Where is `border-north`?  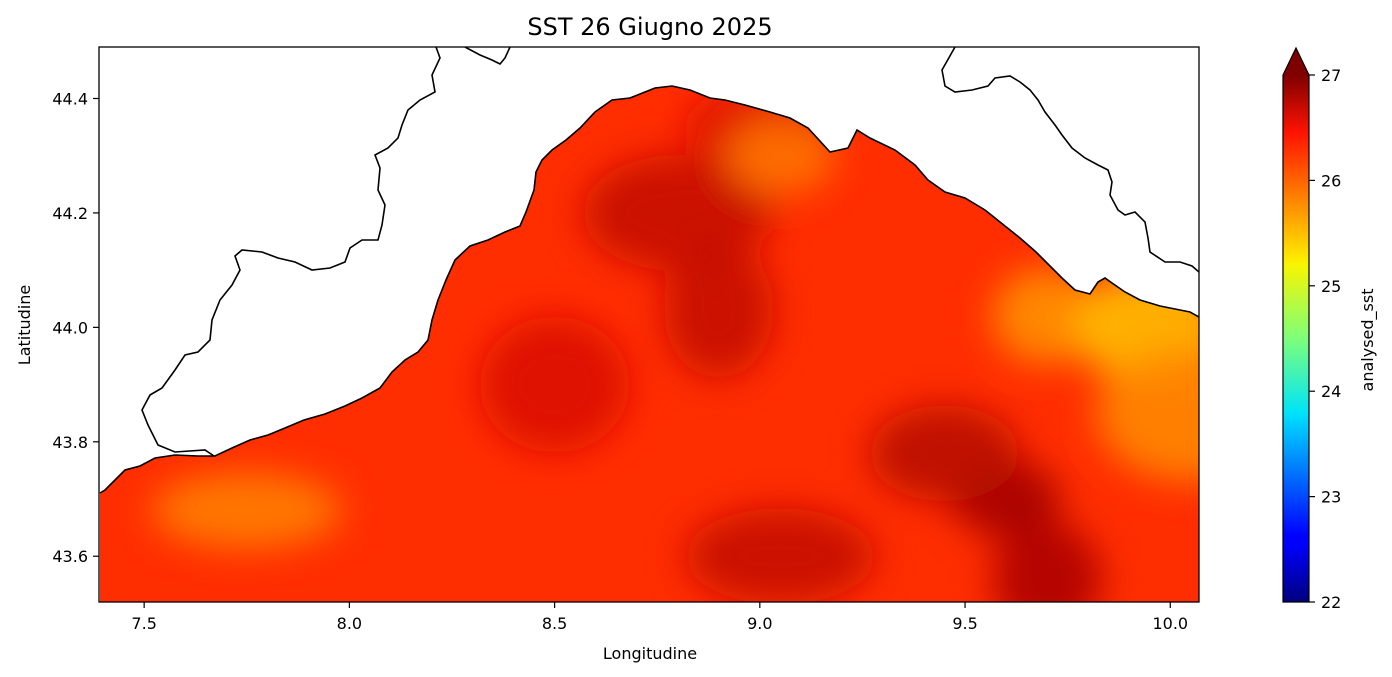 border-north is located at coordinates (487, 56).